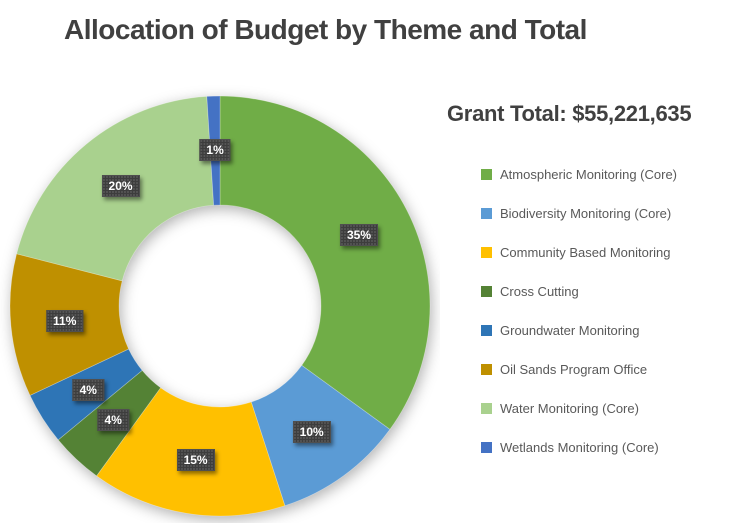  Describe the element at coordinates (570, 330) in the screenshot. I see `legend-label: Groundwater Monitoring` at that location.